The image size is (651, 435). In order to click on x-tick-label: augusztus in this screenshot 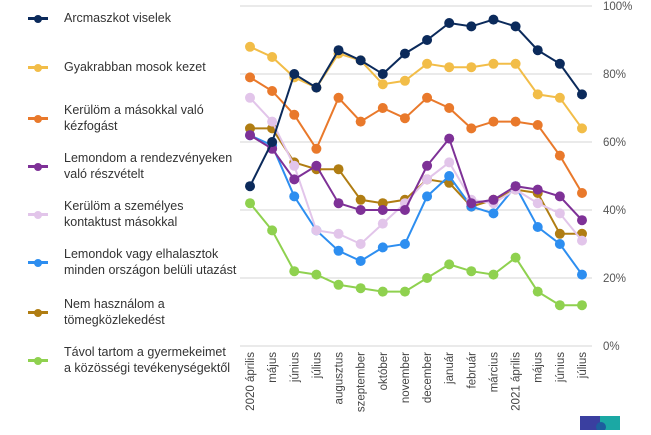, I will do `click(340, 378)`.